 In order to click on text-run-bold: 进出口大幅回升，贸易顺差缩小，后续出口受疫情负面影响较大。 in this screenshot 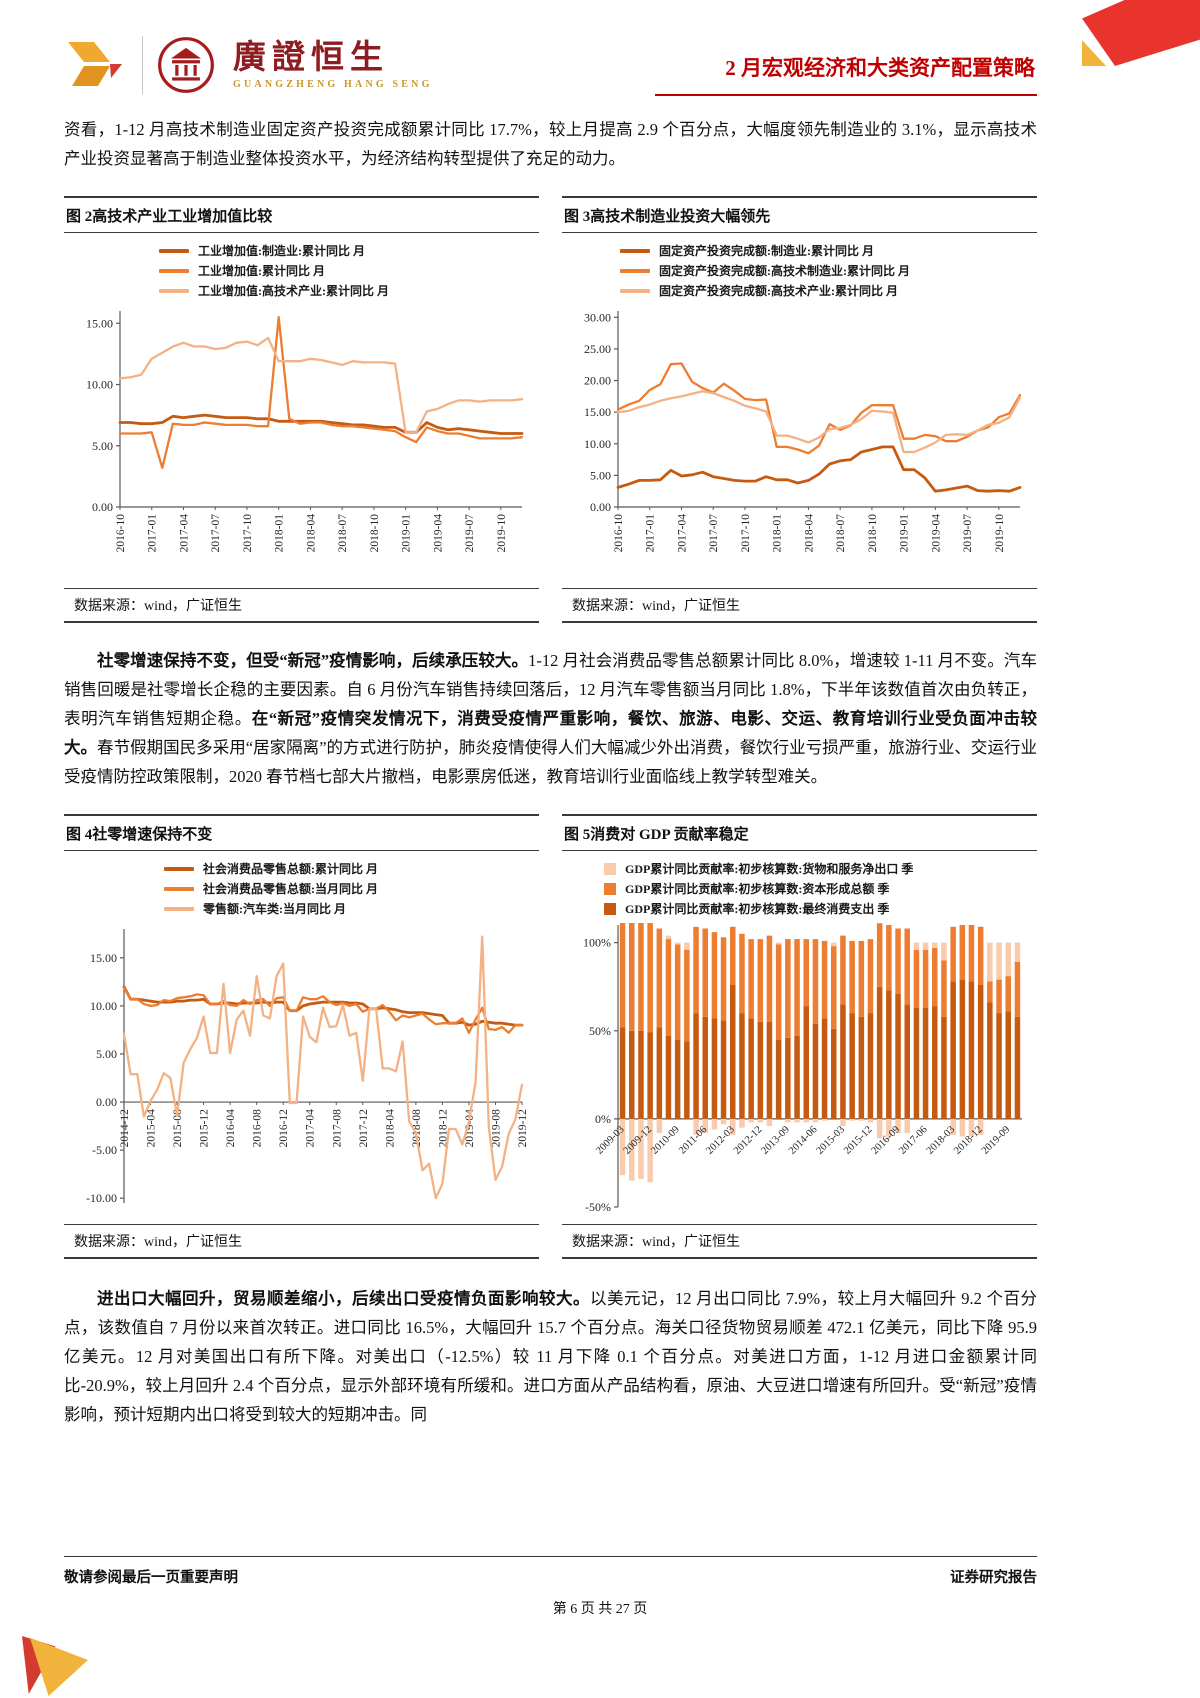, I will do `click(343, 1299)`.